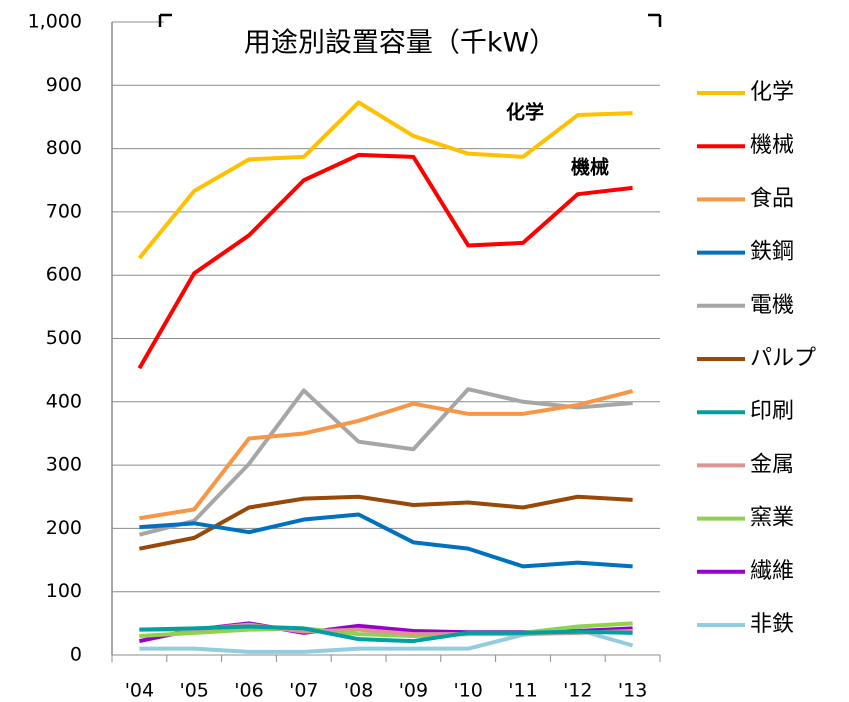 The height and width of the screenshot is (702, 849). I want to click on y-tick-label: 900, so click(64, 85).